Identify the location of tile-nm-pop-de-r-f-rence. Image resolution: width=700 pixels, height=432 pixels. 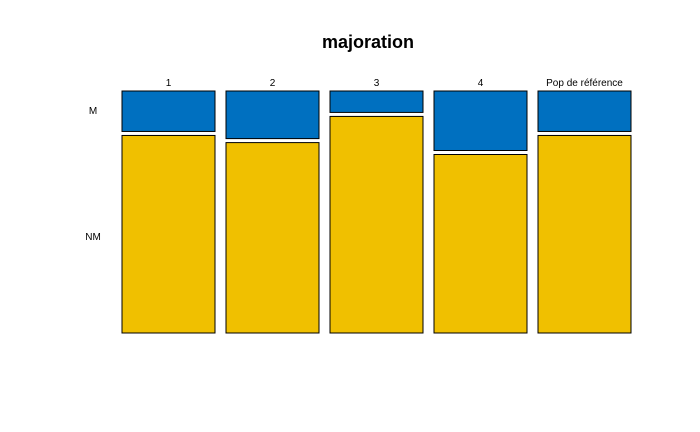
(584, 234).